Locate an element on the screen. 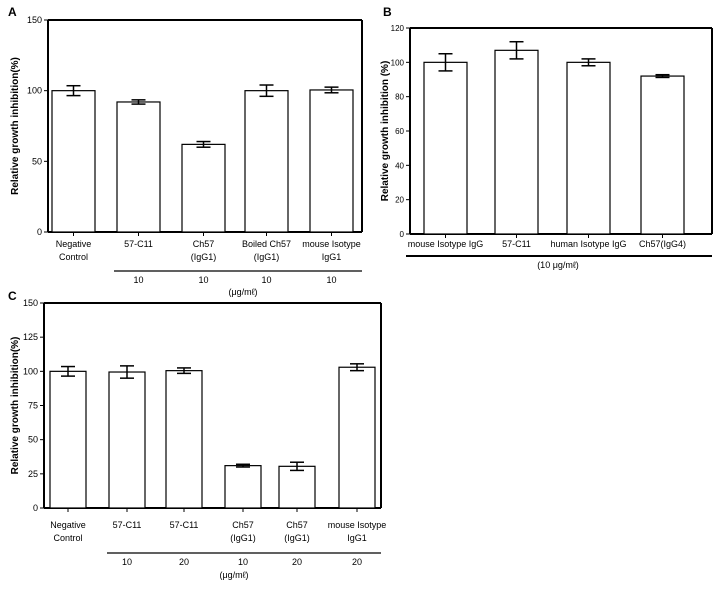  y-tick-label: 25 is located at coordinates (33, 474).